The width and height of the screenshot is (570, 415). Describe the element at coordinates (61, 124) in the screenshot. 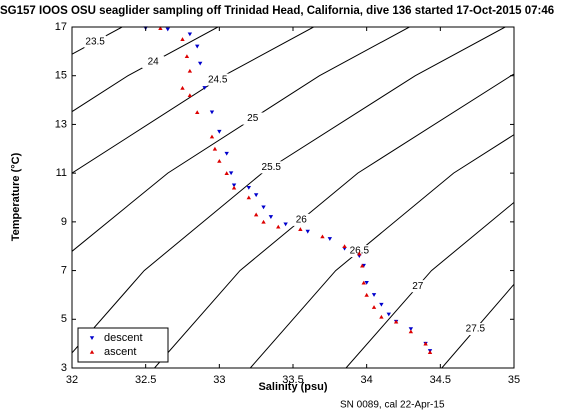

I see `y-tick-label: 13` at that location.